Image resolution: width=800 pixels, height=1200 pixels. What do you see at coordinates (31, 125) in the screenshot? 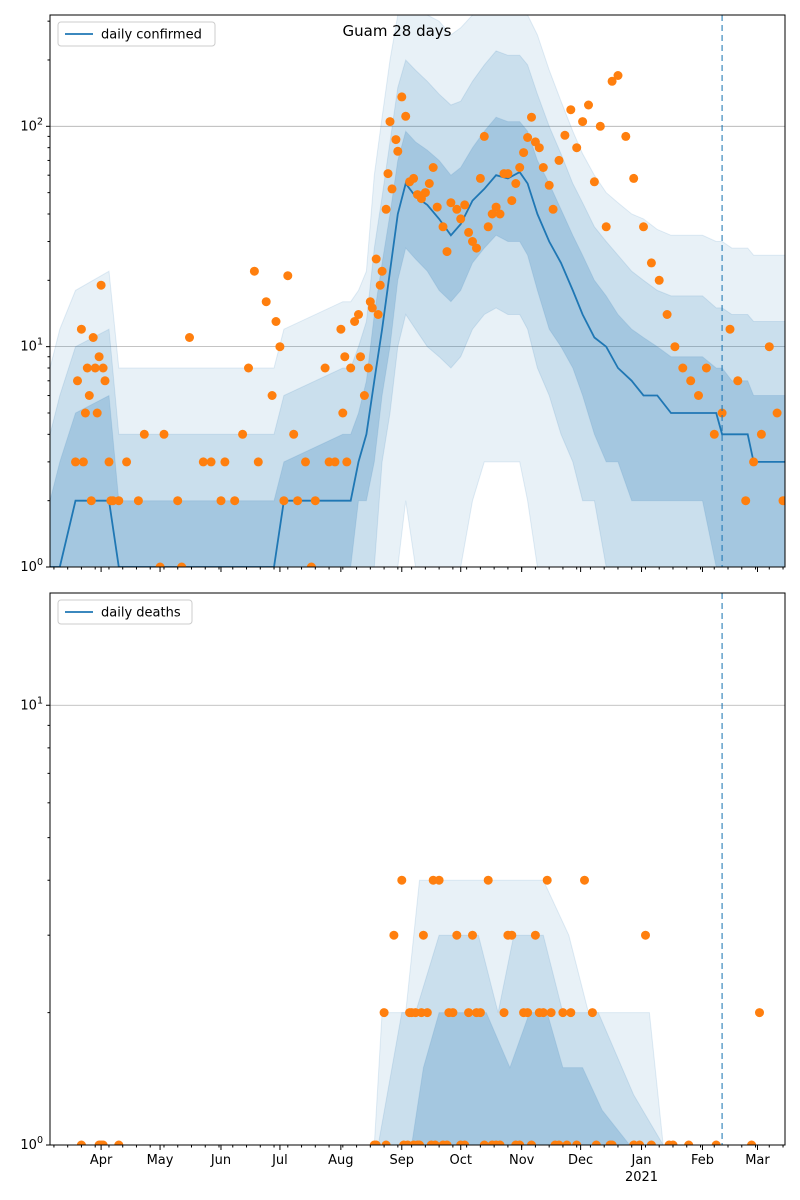
I see `y-tick-label: 102` at bounding box center [31, 125].